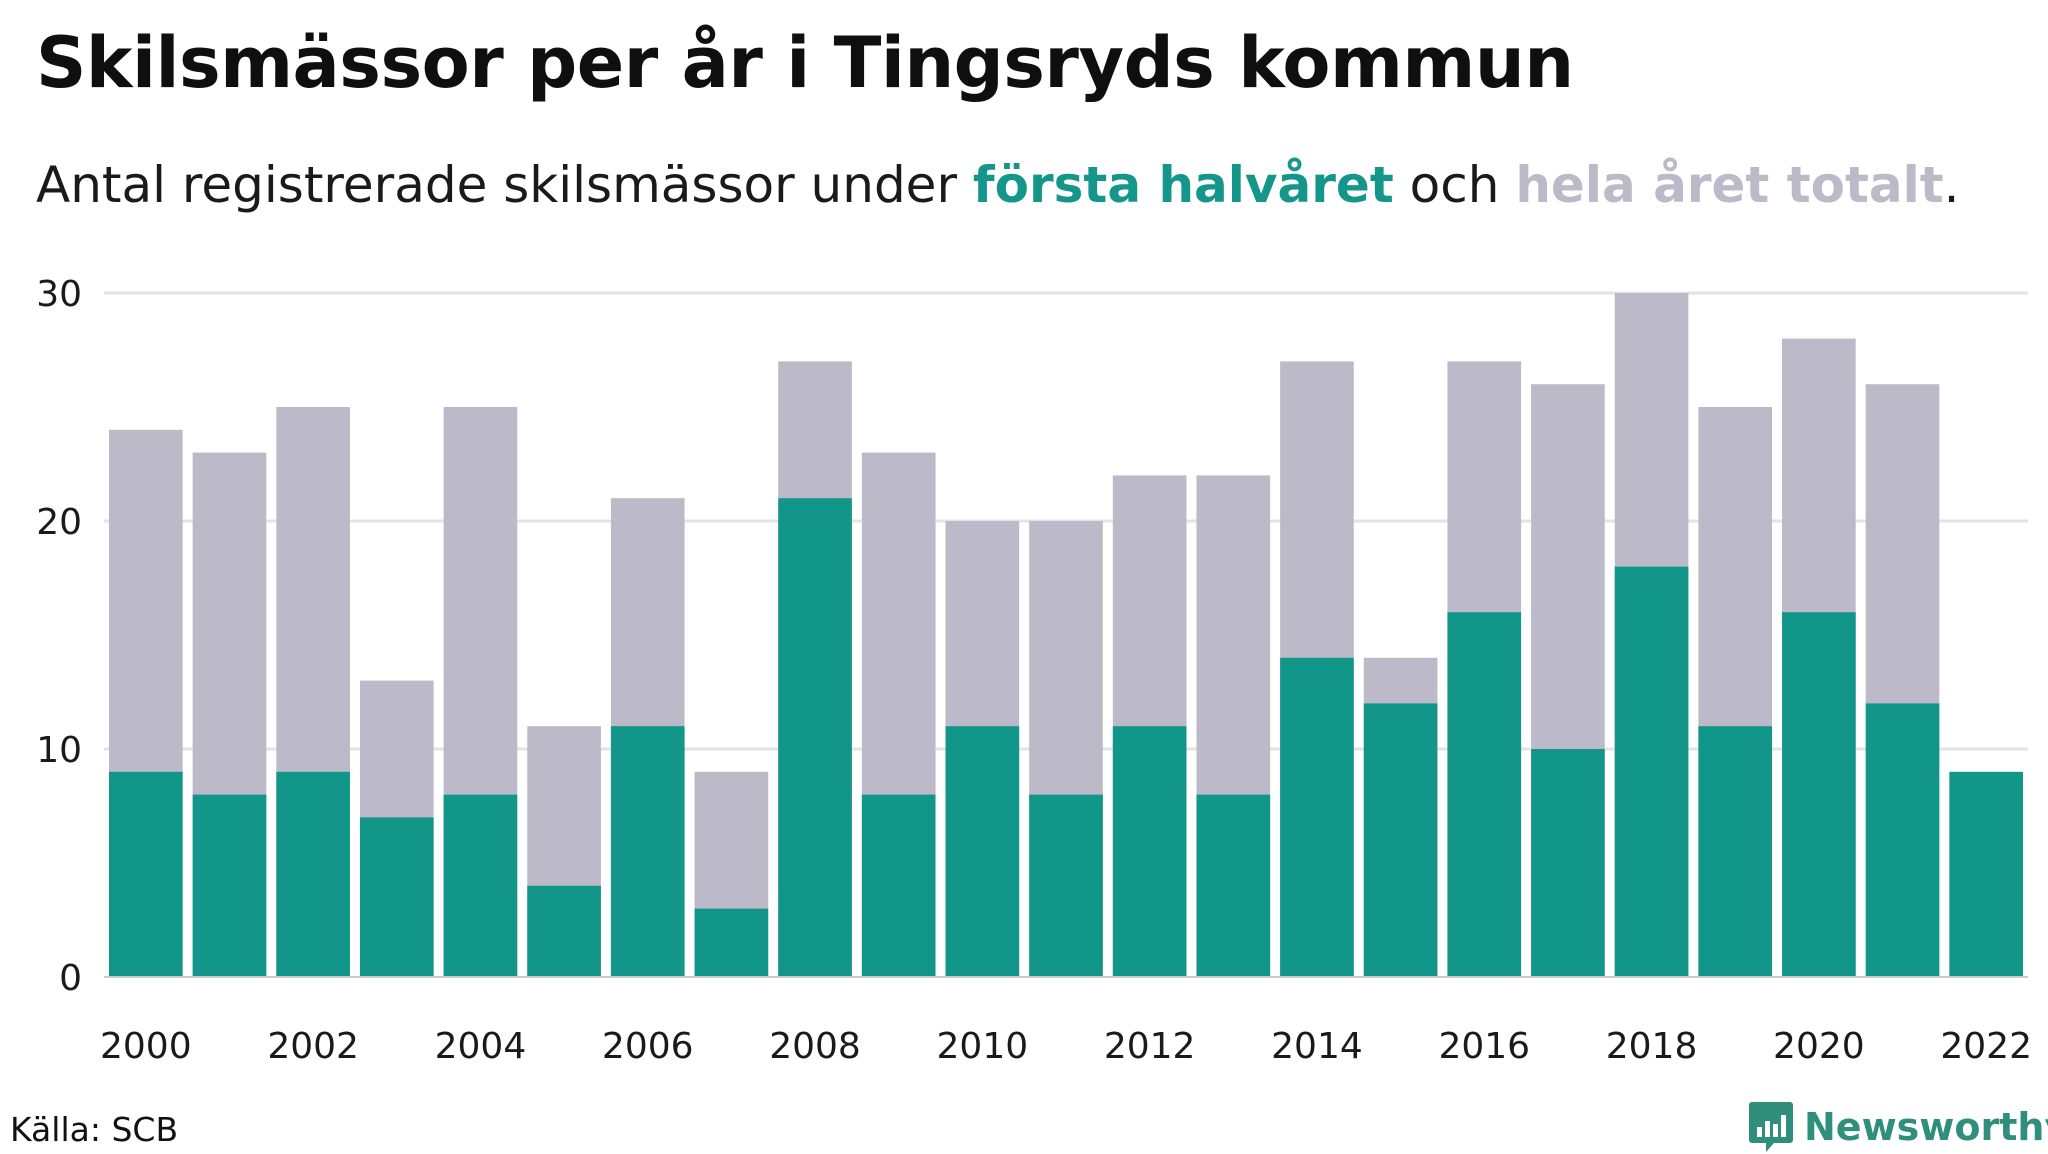 The height and width of the screenshot is (1154, 2048). Describe the element at coordinates (647, 851) in the screenshot. I see `bar-first-half-2006` at that location.